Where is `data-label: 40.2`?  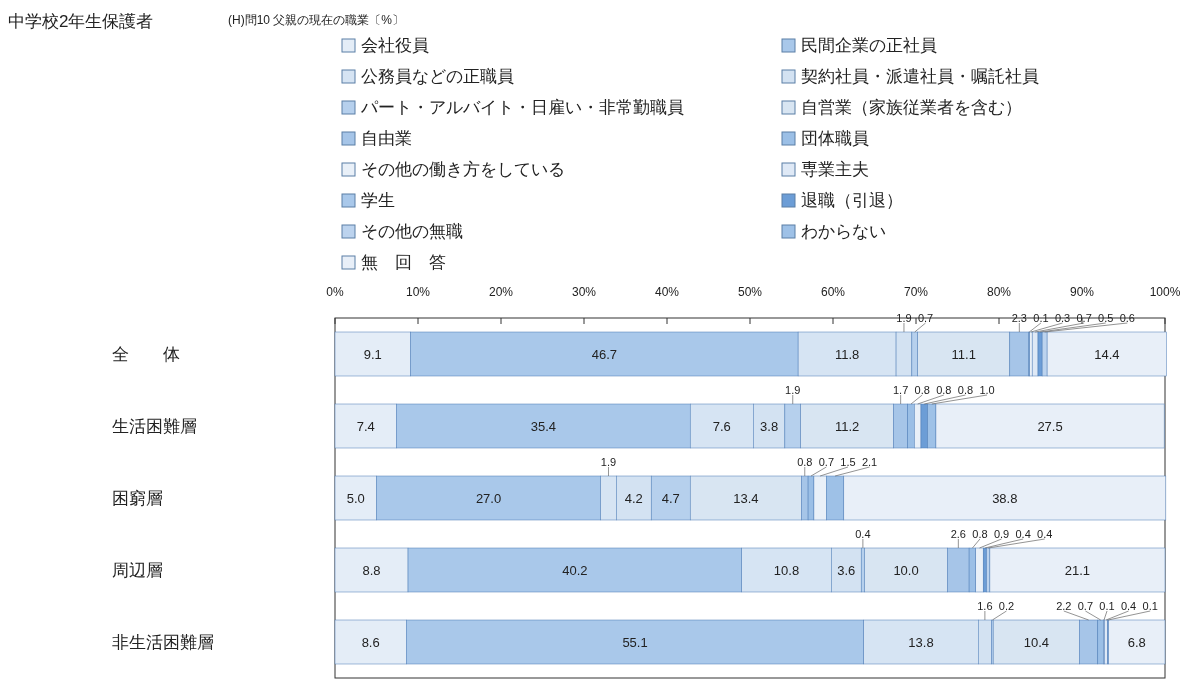
data-label: 40.2 is located at coordinates (575, 570).